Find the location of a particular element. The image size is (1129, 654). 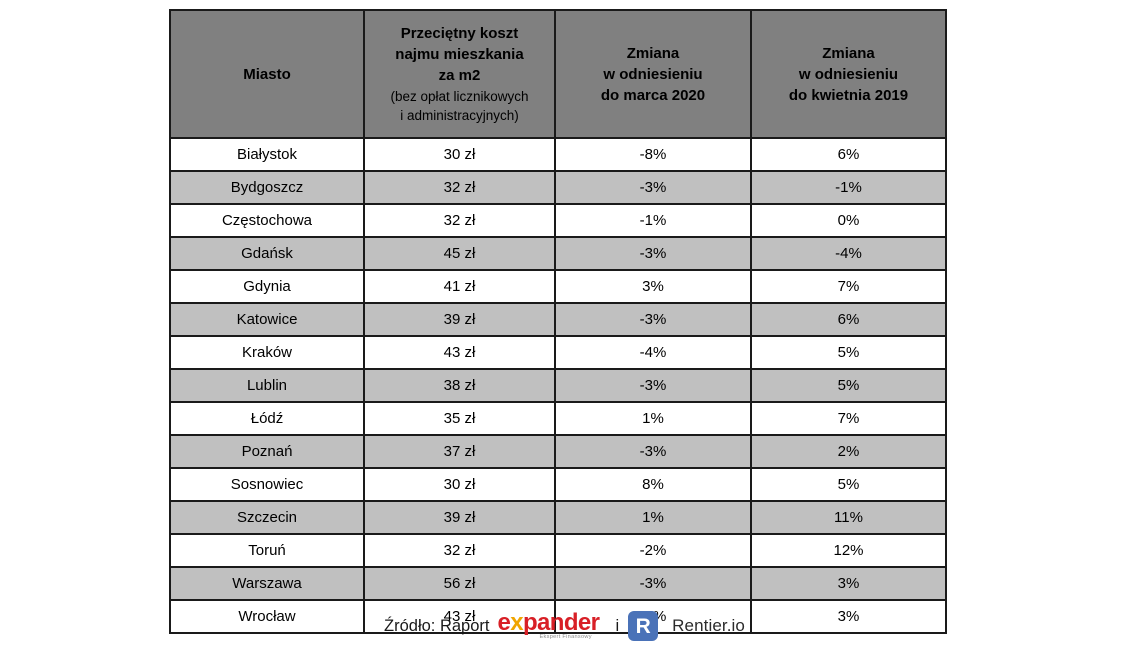

table-row: Białystok 30 zł -8% 6% is located at coordinates (558, 154).